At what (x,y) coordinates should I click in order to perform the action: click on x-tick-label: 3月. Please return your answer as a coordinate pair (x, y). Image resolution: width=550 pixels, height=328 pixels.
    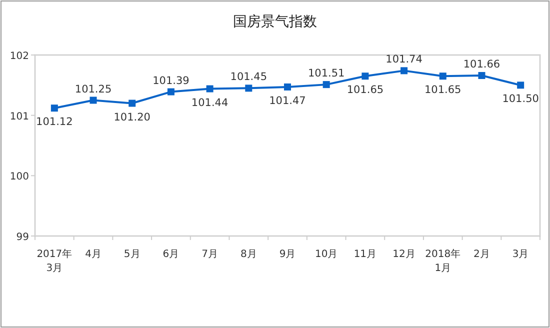
    Looking at the image, I should click on (520, 254).